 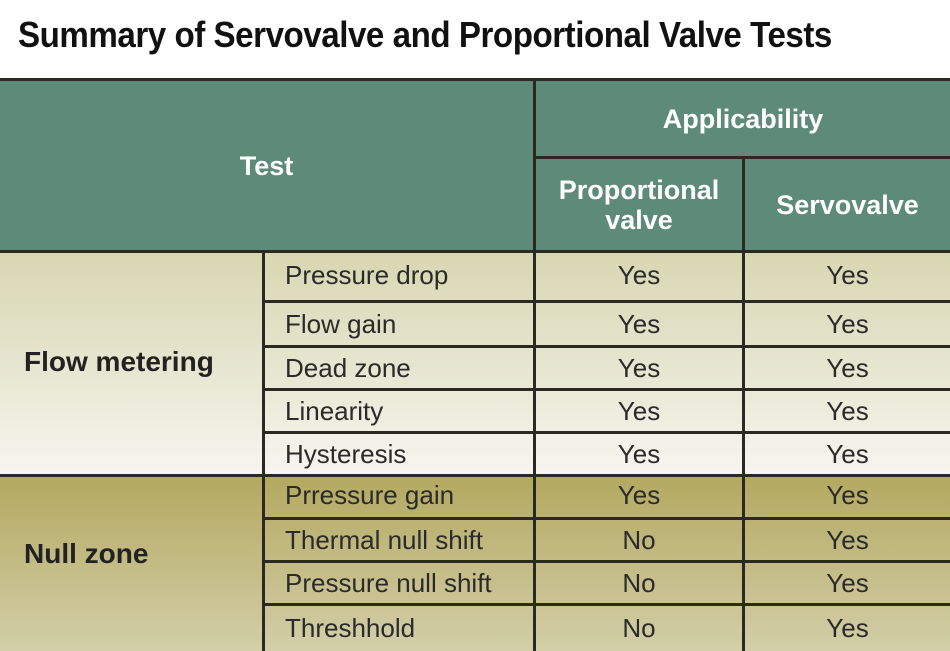 I want to click on test-name: Prressure gain, so click(x=397, y=495).